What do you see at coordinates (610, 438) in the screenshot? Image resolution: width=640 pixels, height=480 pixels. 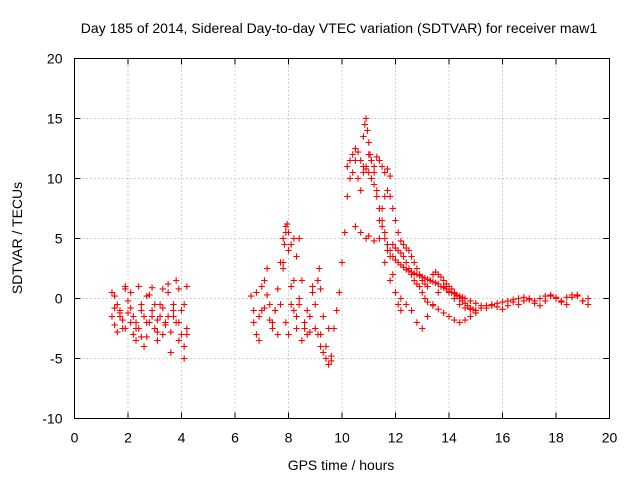 I see `x-tick-label: 20` at bounding box center [610, 438].